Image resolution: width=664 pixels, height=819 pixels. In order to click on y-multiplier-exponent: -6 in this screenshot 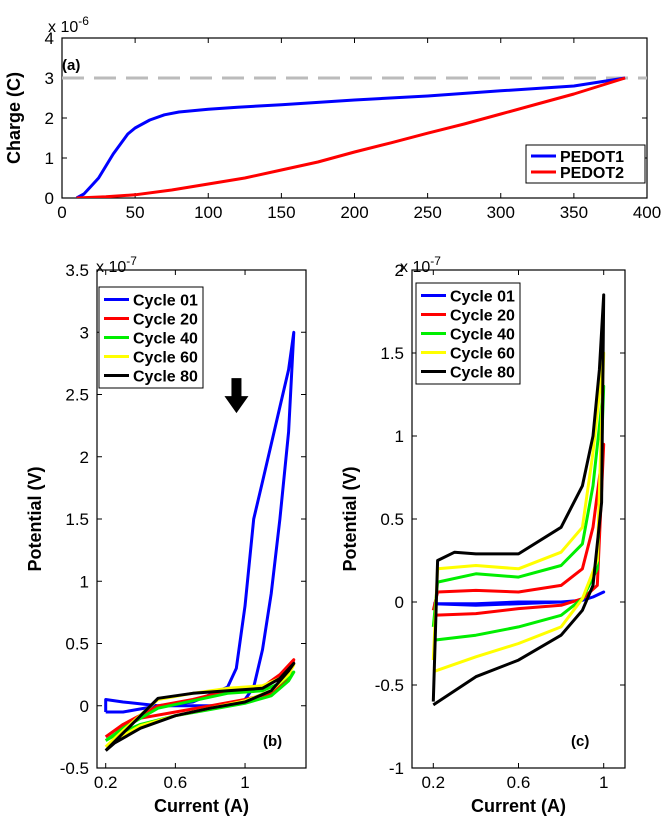, I will do `click(83, 21)`.